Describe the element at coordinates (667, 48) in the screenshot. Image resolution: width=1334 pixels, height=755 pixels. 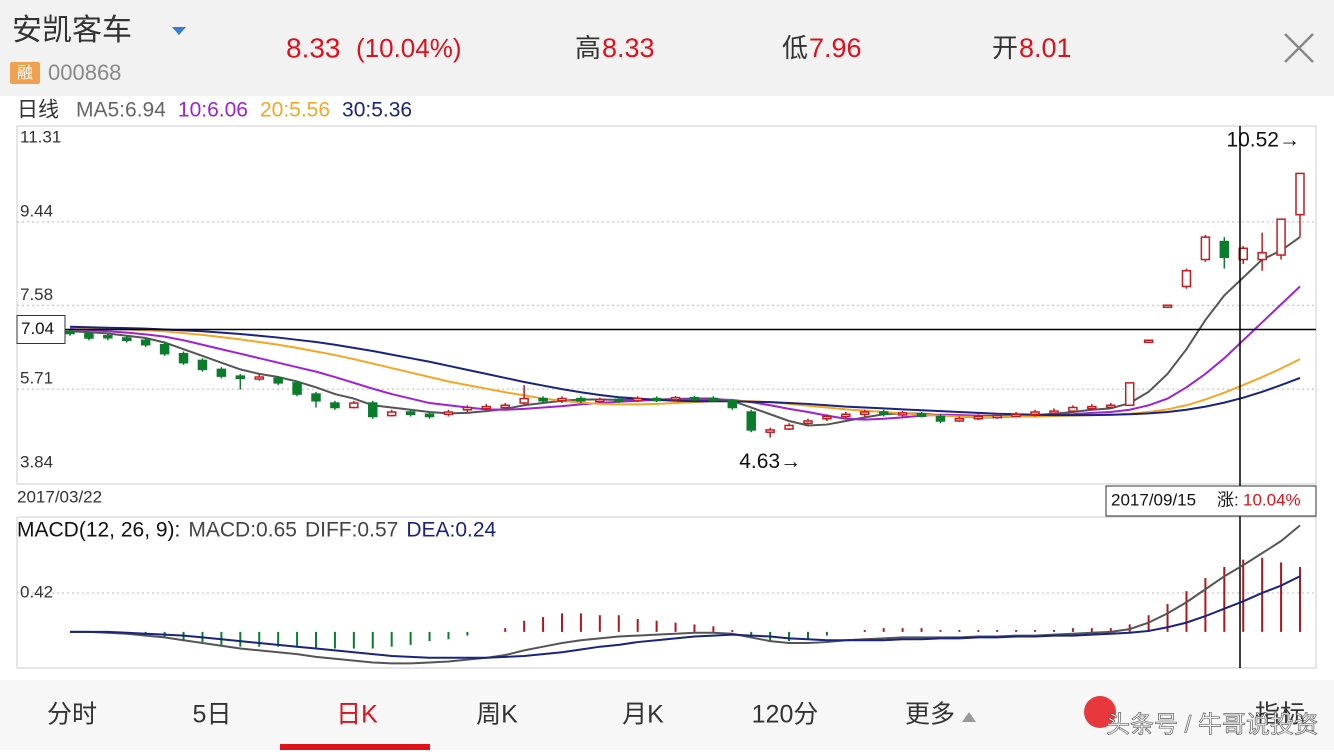
I see `header-bg` at that location.